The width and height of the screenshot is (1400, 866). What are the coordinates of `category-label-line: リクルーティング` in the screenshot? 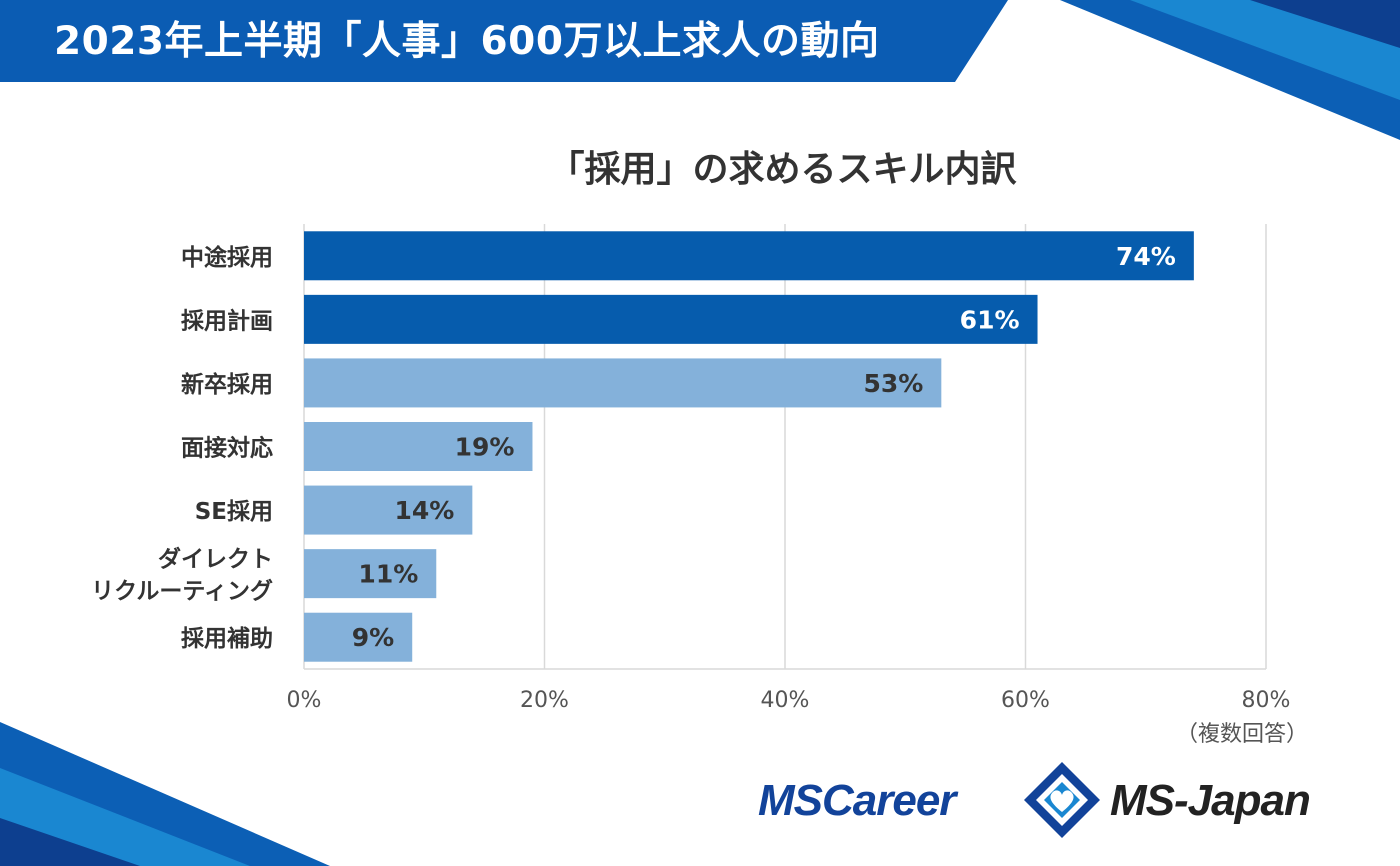 It's located at (182, 591).